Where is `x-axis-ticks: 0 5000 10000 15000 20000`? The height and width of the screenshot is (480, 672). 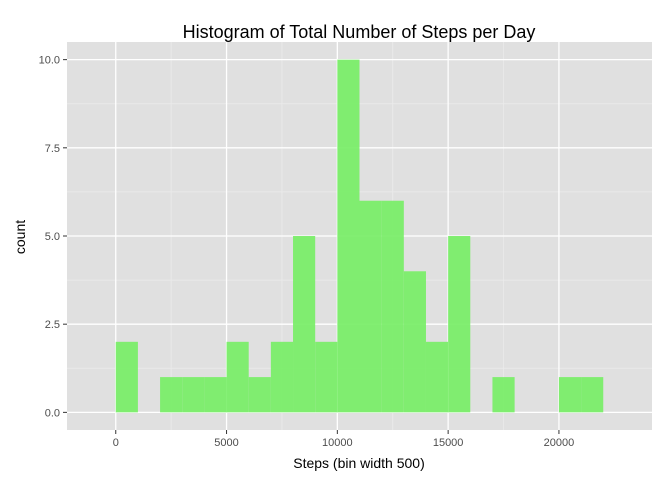 x-axis-ticks: 0 5000 10000 15000 20000 is located at coordinates (344, 439).